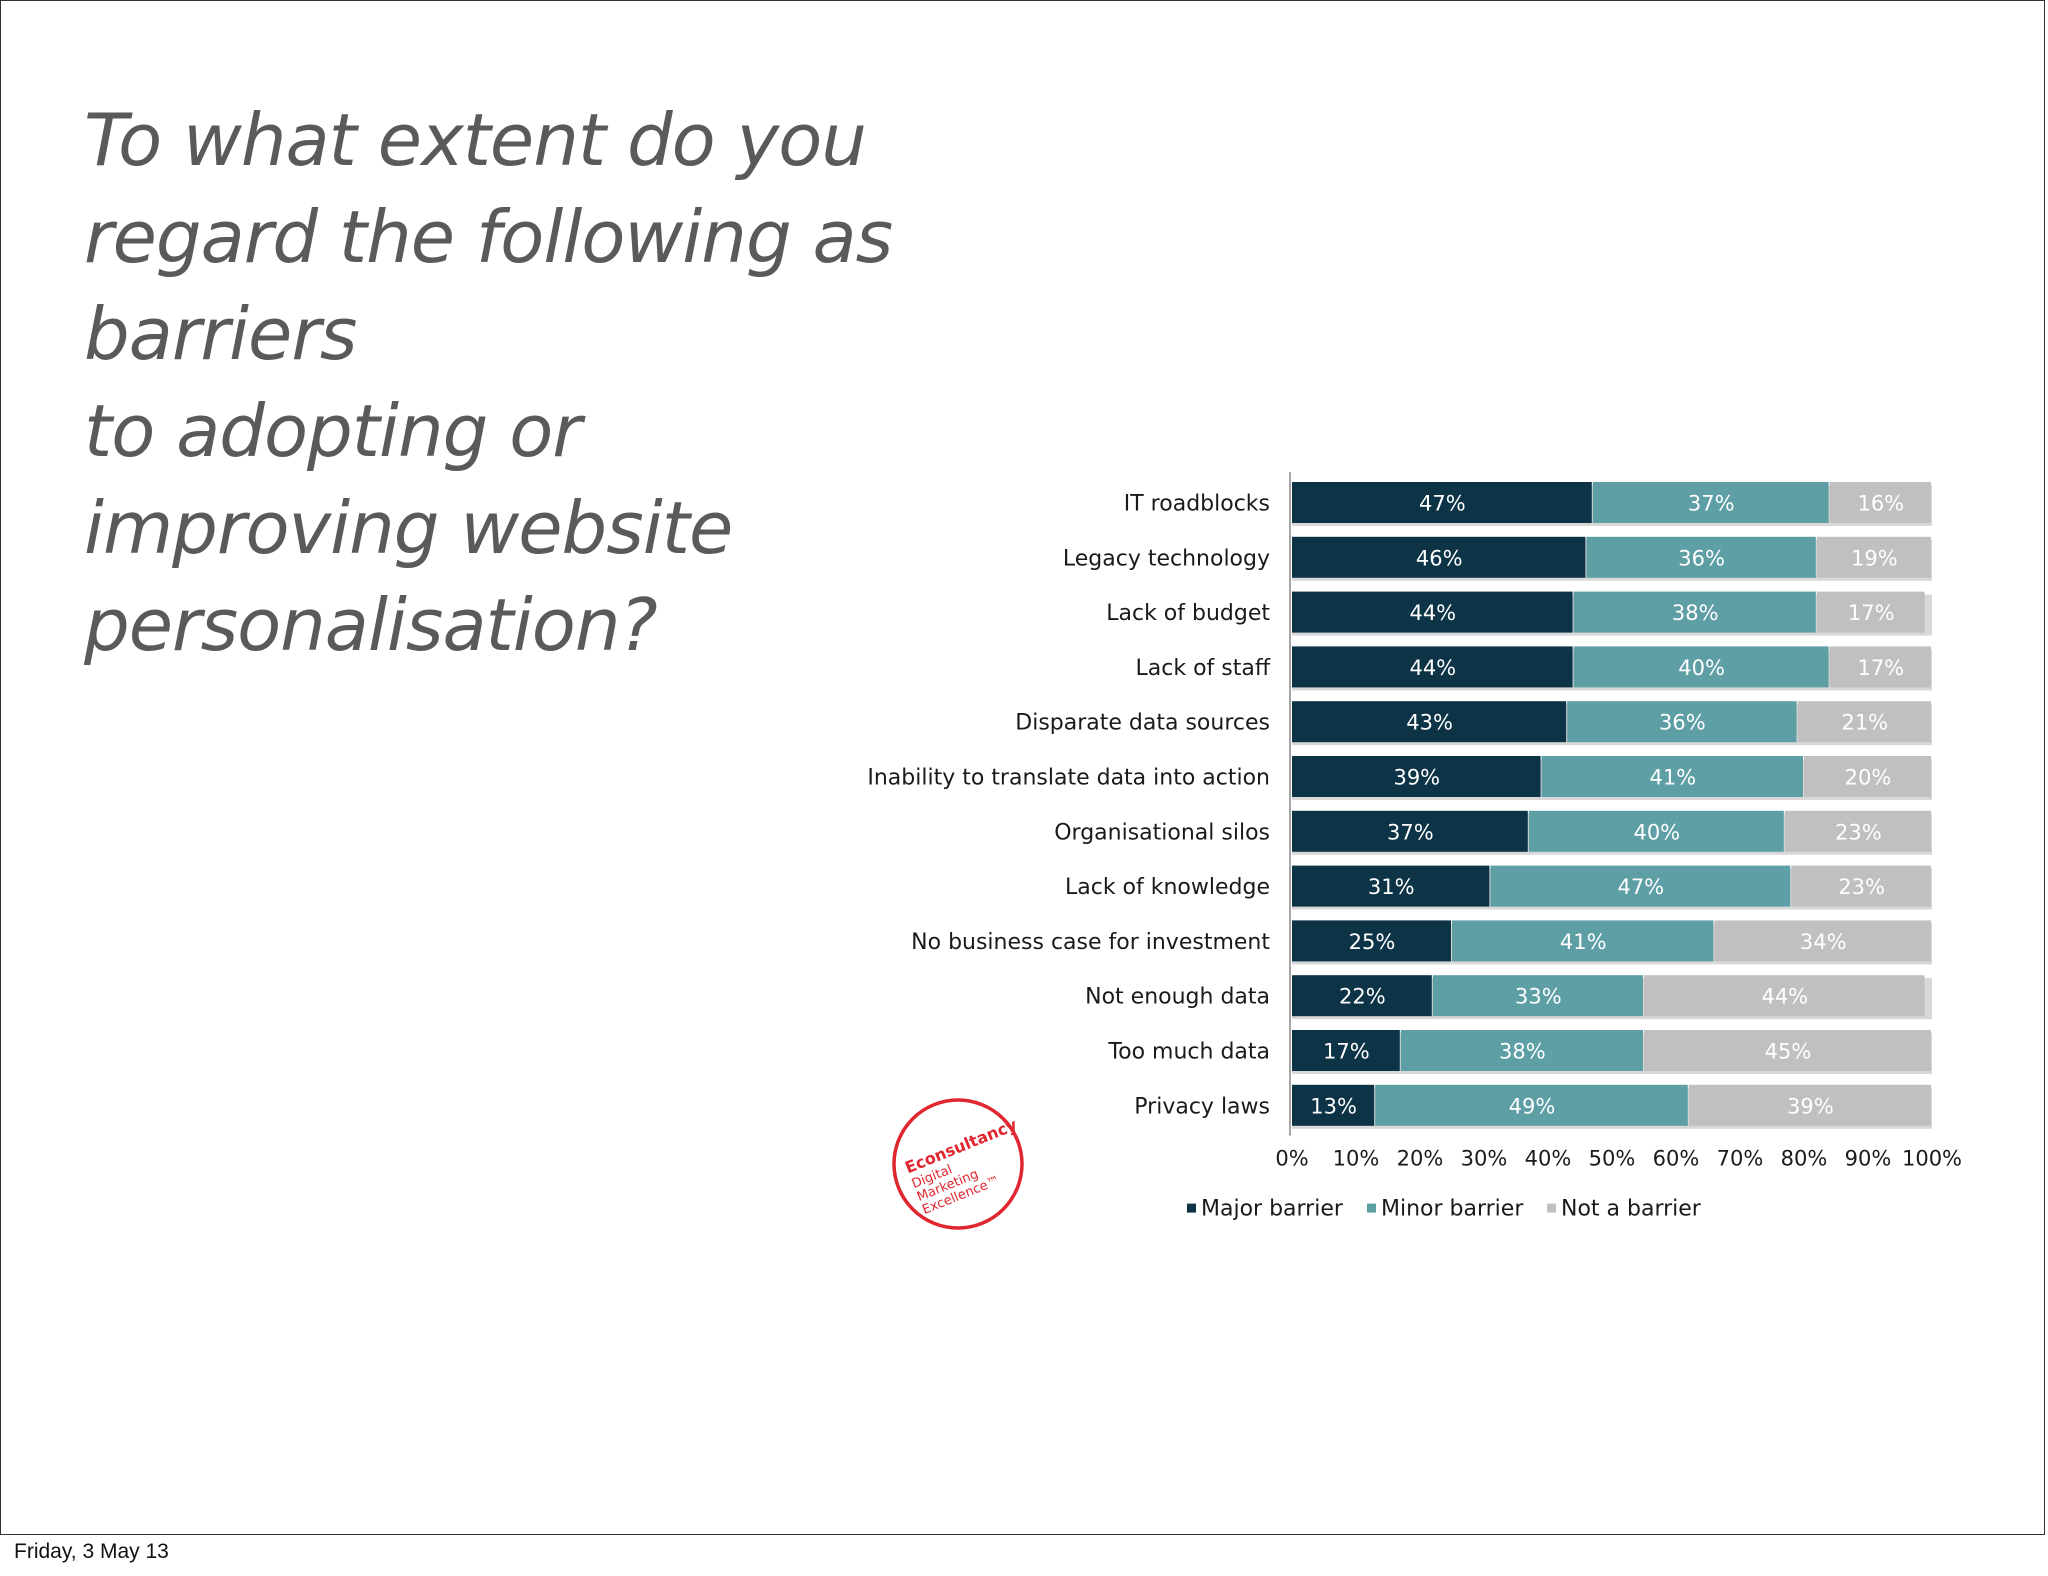 The width and height of the screenshot is (2048, 1576). I want to click on bar-value-label: 25%, so click(1372, 942).